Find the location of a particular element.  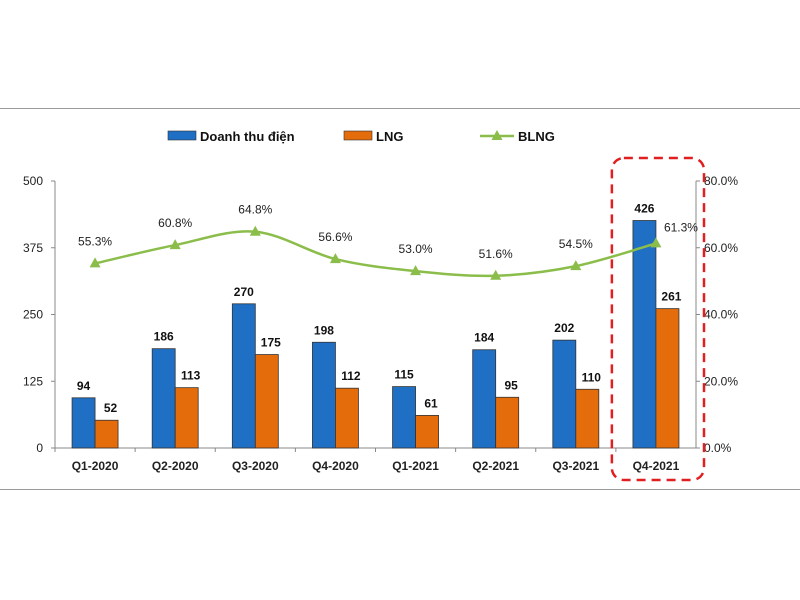

legend-label: BLNG is located at coordinates (536, 136).